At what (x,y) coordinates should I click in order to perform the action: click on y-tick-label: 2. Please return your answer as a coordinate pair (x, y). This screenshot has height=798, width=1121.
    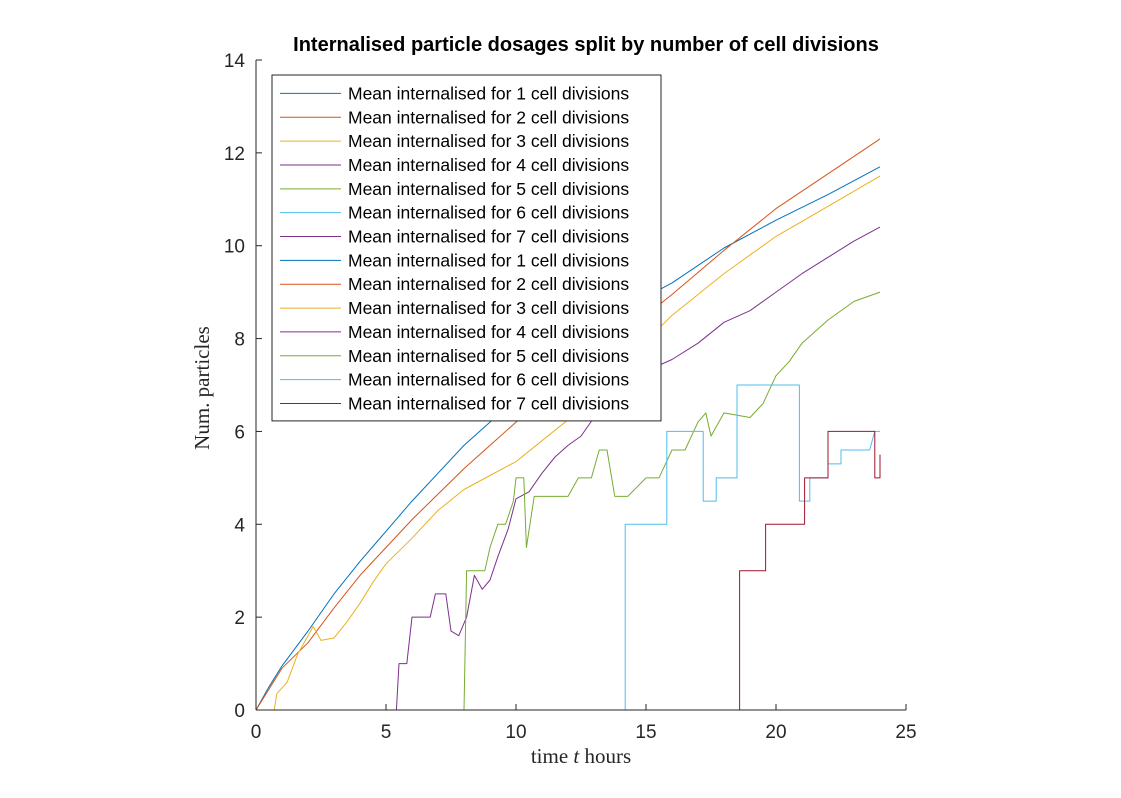
    Looking at the image, I should click on (239, 618).